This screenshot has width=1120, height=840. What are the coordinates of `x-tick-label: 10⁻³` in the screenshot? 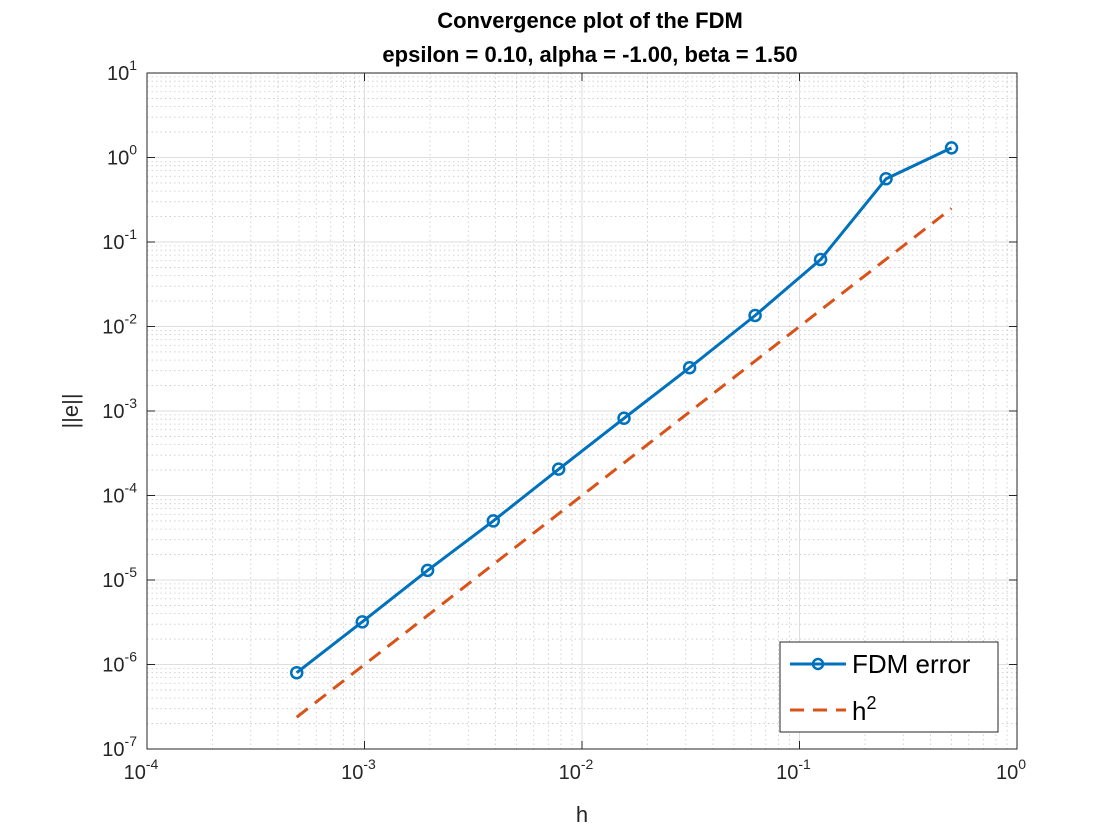 It's located at (358, 770).